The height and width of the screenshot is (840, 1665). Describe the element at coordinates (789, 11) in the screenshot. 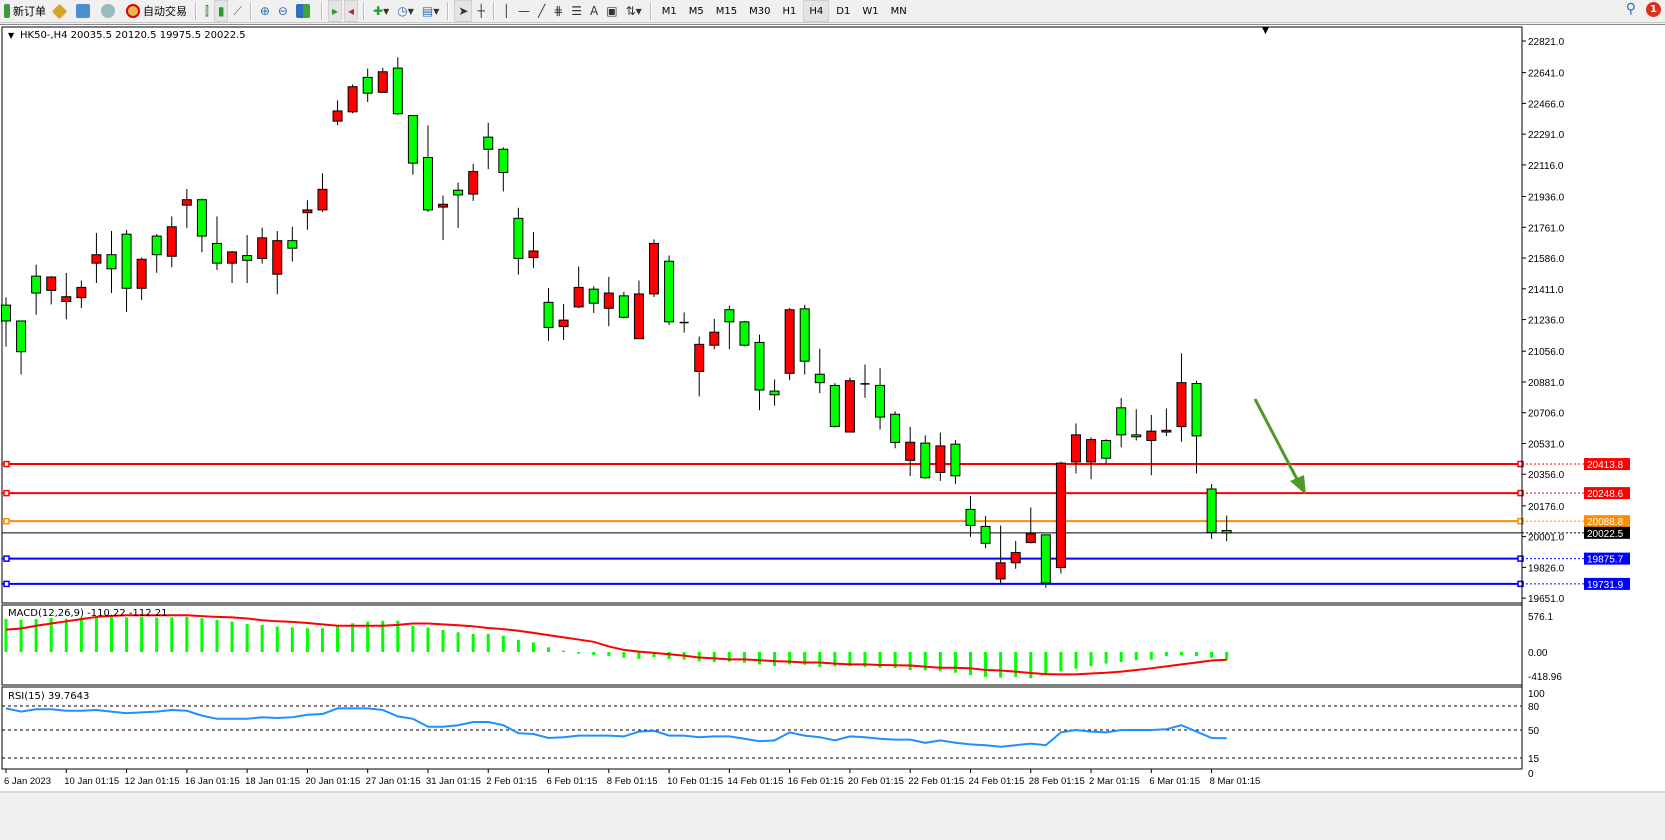

I see `timeframe-h1: H1` at that location.